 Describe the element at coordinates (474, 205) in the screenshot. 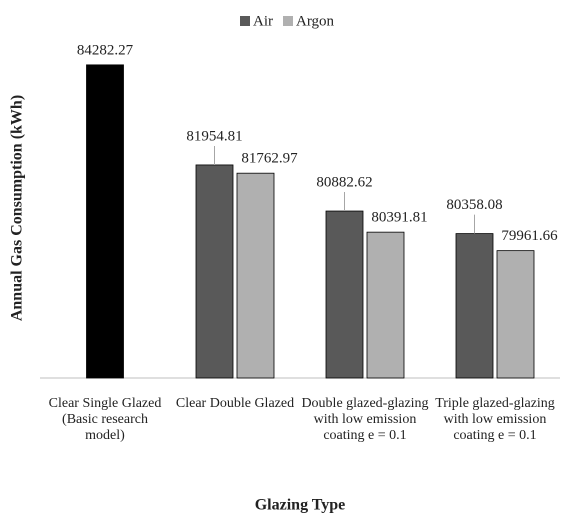

I see `data-label: 80358.08` at that location.